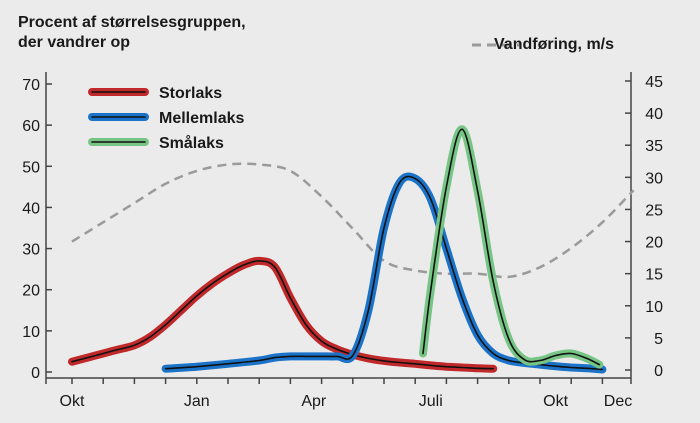 This screenshot has height=423, width=700. Describe the element at coordinates (31, 208) in the screenshot. I see `left-tick-label: 40` at that location.